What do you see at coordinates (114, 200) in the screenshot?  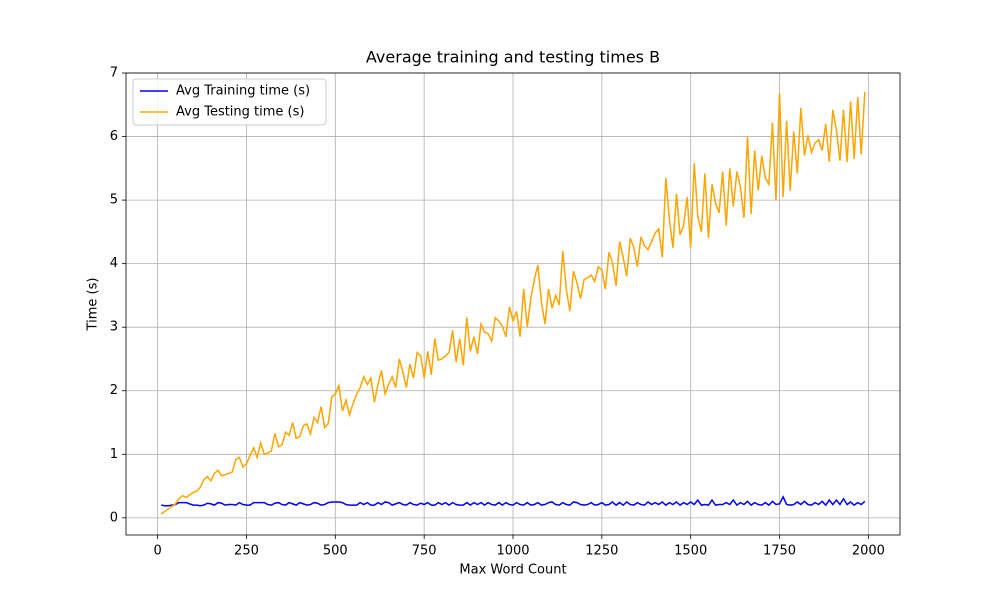 I see `y-tick-label: 5` at bounding box center [114, 200].